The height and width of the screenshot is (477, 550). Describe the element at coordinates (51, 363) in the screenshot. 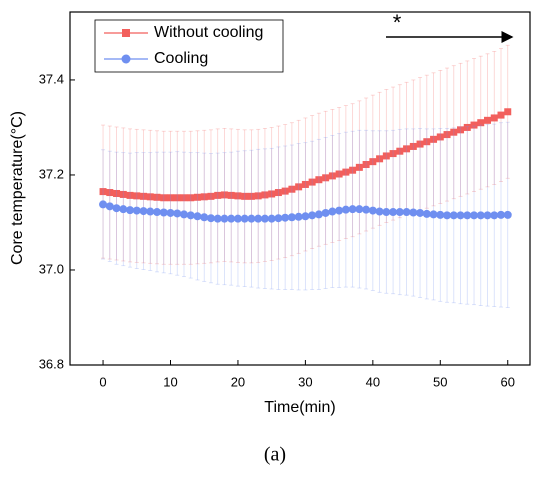

I see `y-tick-label: 36.8` at that location.